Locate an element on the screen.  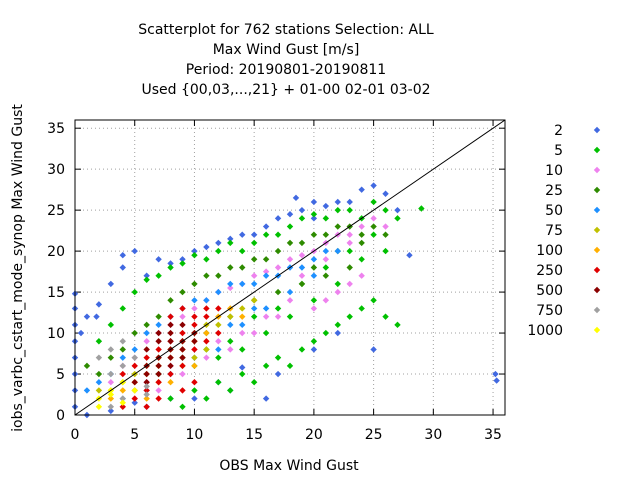
title-line-2: Max Wind Gust [m/s] is located at coordinates (286, 50).